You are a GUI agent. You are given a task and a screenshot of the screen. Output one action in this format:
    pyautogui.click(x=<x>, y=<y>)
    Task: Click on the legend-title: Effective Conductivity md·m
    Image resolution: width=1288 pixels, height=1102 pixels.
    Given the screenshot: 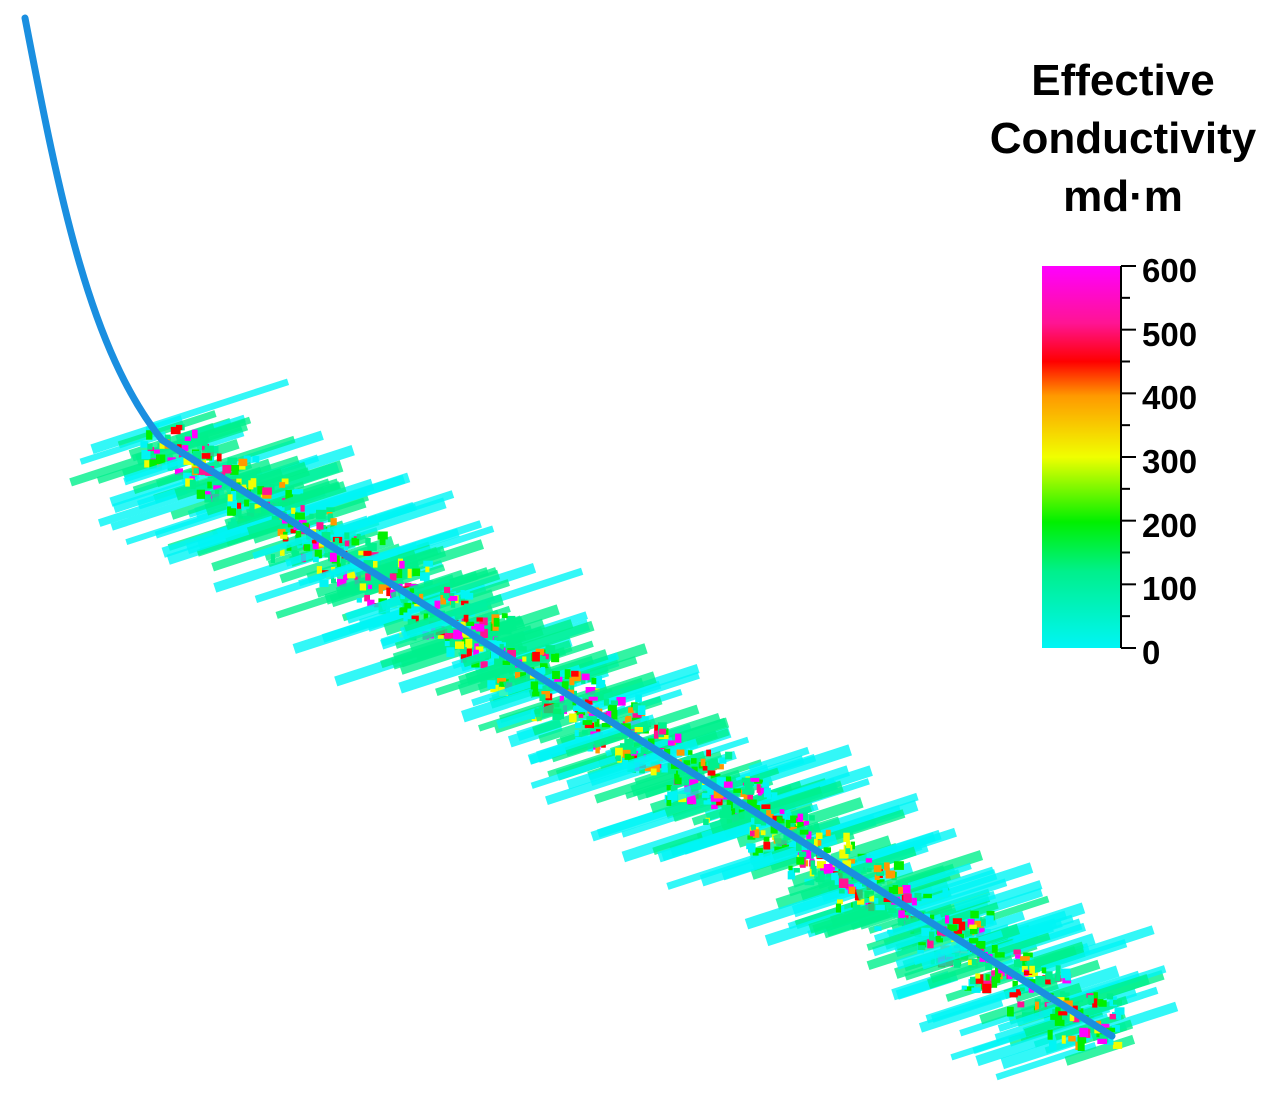 What is the action you would take?
    pyautogui.click(x=1123, y=139)
    